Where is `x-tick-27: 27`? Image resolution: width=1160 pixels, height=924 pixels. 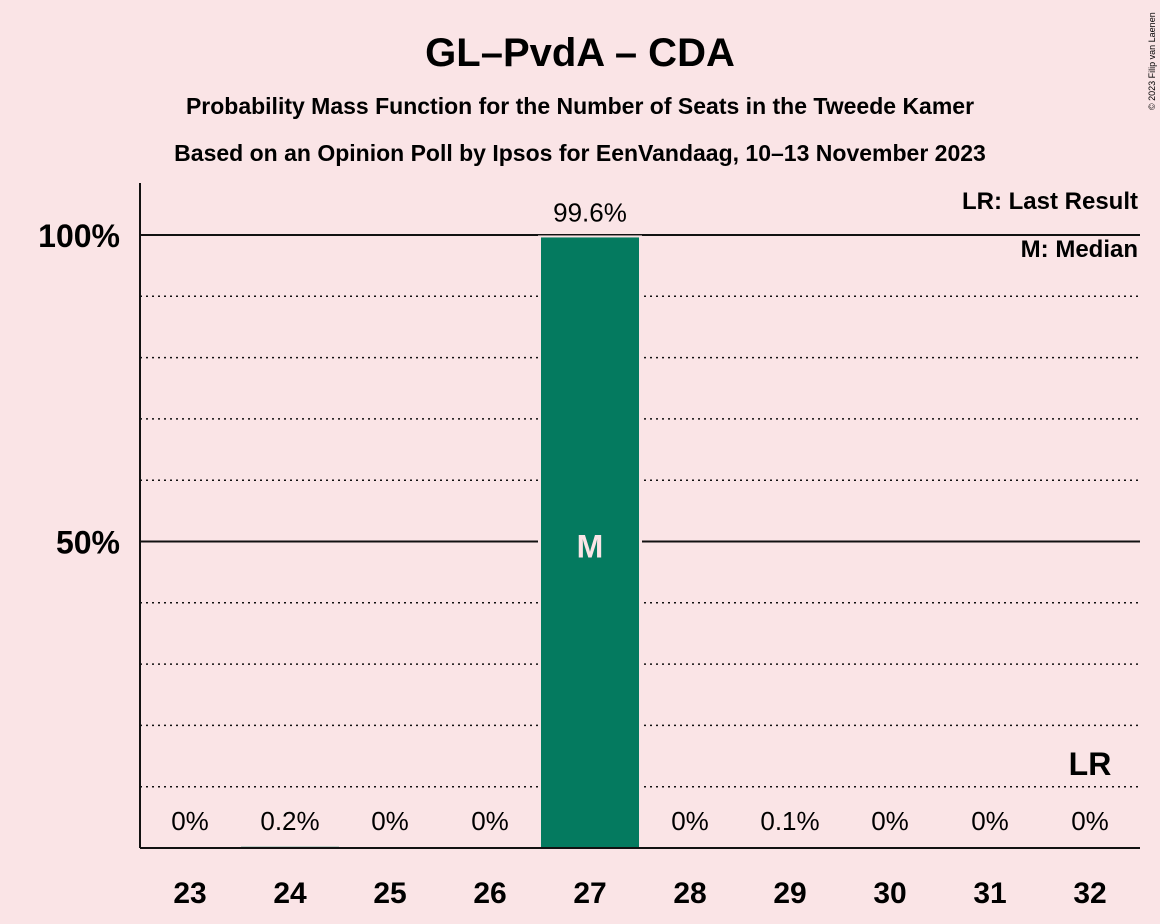
x-tick-27: 27 is located at coordinates (589, 893).